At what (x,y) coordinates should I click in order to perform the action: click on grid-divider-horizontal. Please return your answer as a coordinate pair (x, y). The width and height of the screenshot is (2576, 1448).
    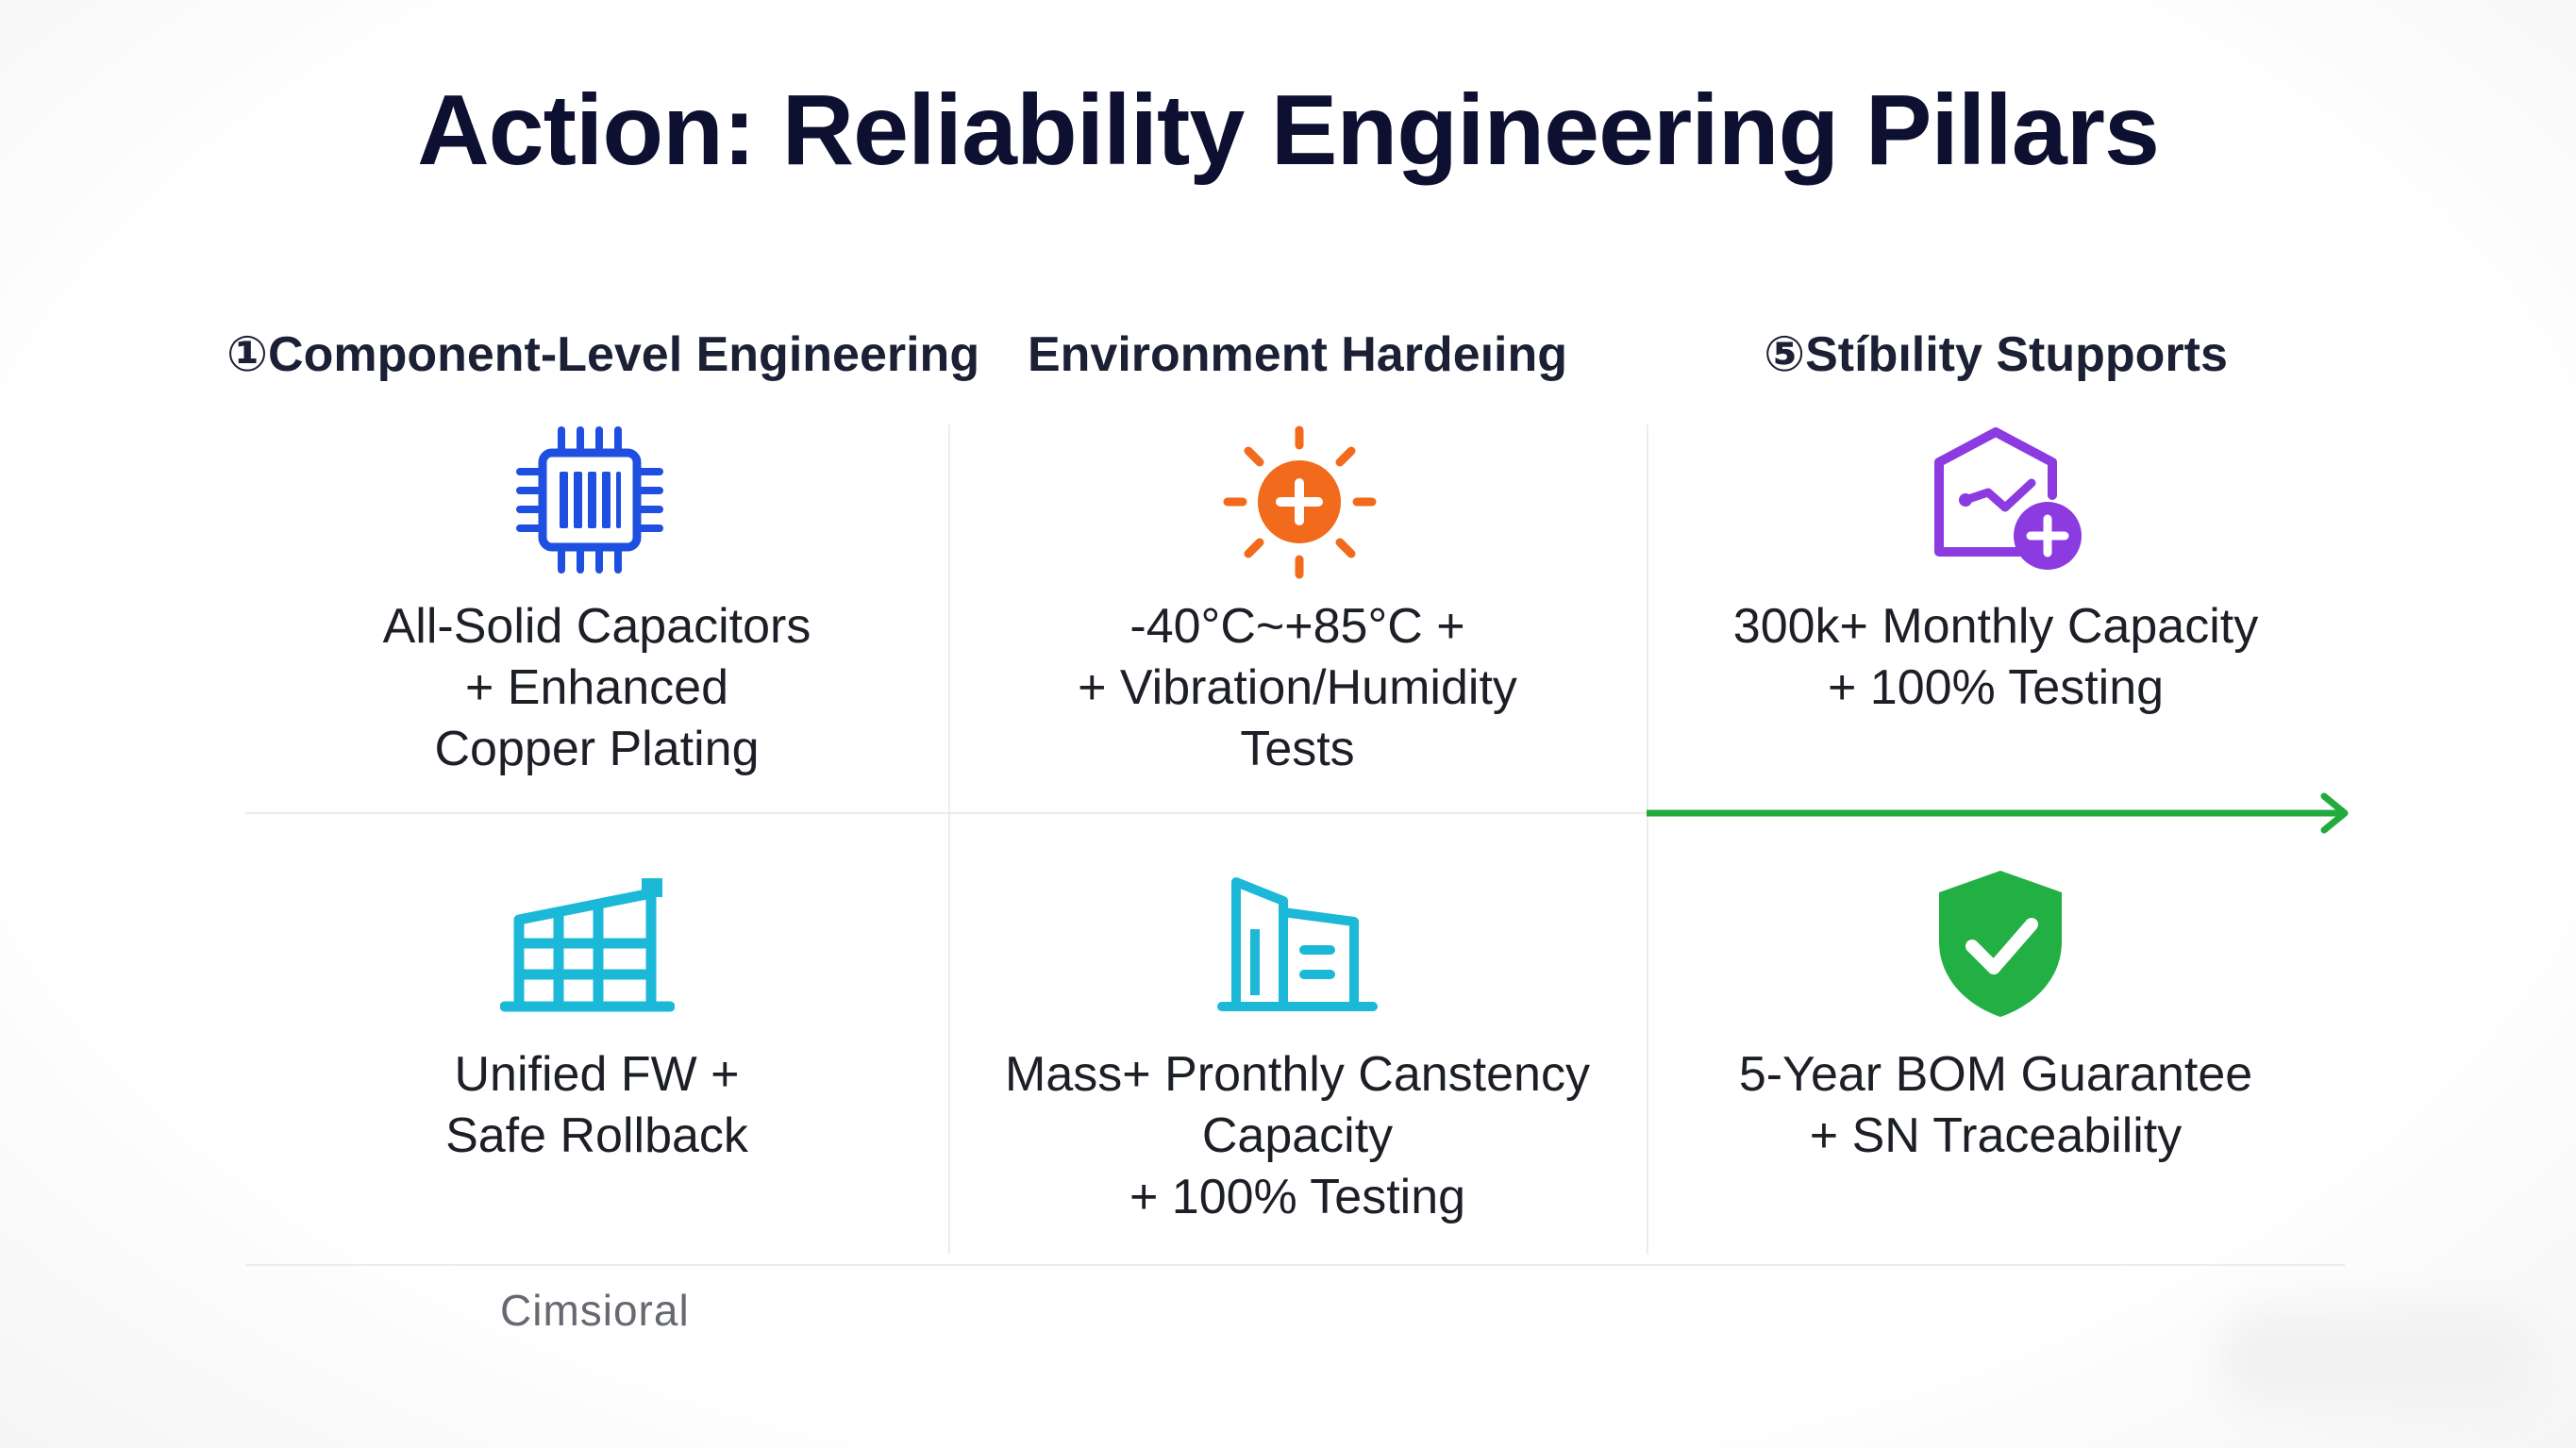
    Looking at the image, I should click on (946, 813).